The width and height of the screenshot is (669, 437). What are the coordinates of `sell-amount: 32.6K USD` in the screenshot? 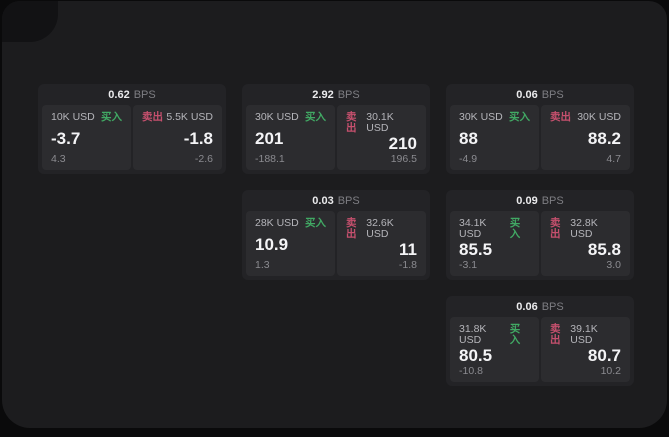 It's located at (380, 228).